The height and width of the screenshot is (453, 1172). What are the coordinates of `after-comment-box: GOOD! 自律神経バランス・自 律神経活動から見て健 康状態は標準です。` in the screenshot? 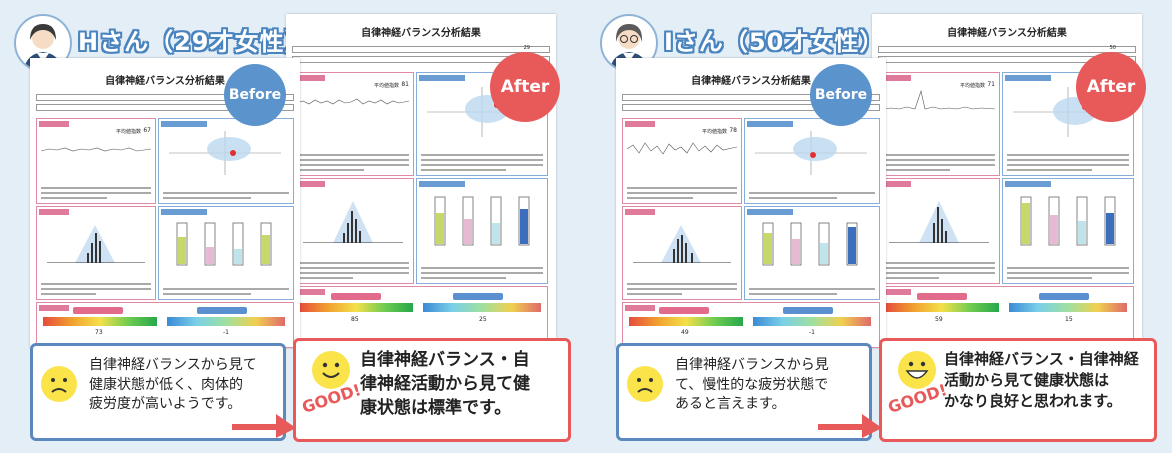 It's located at (432, 390).